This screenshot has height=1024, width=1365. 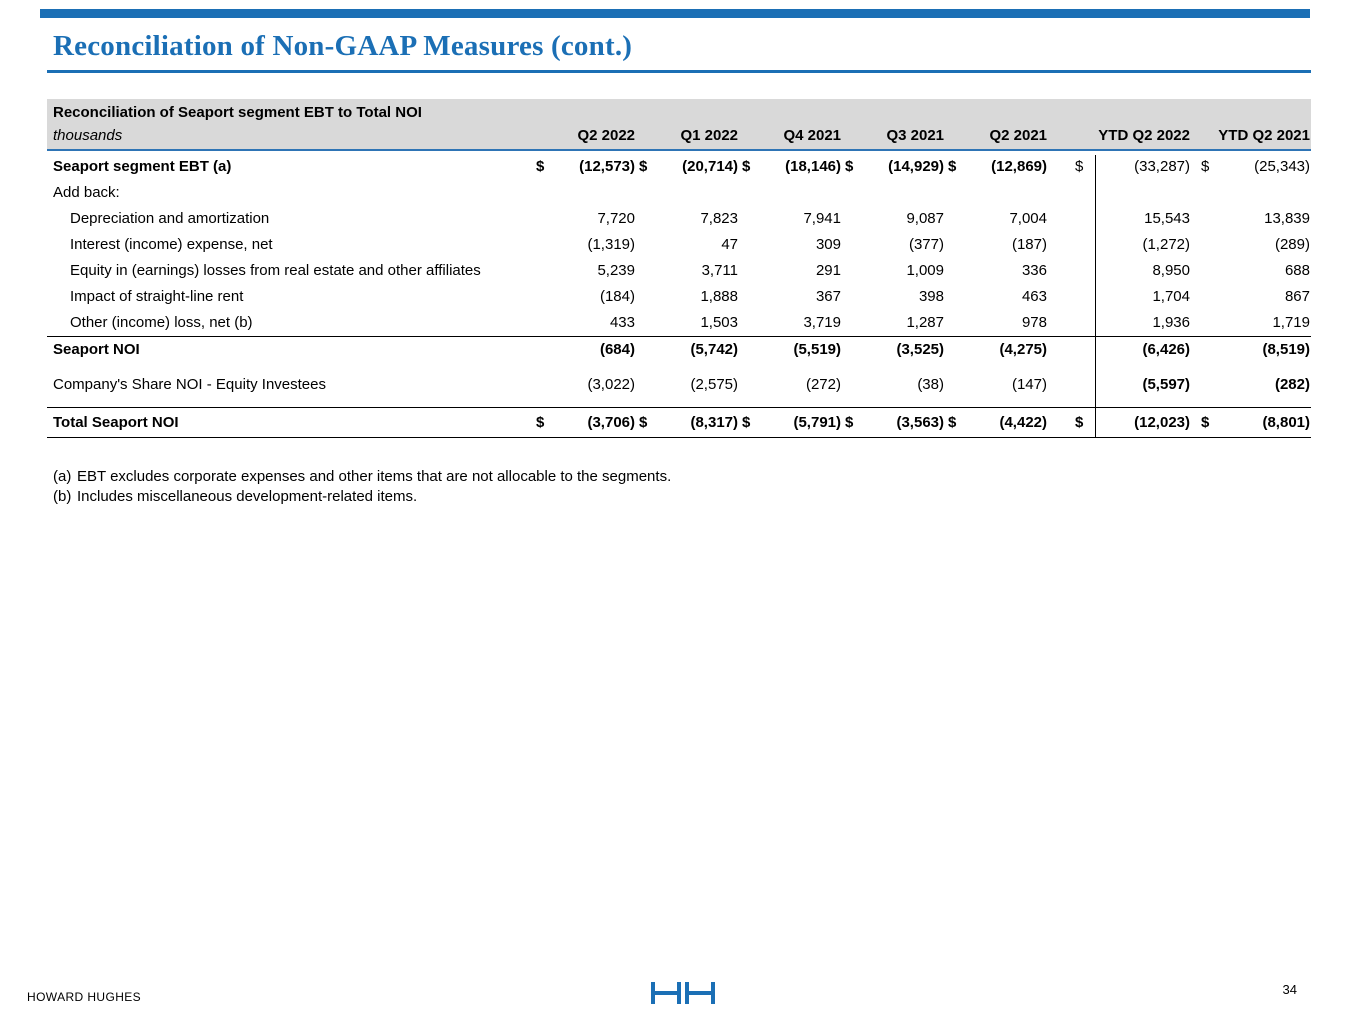 What do you see at coordinates (926, 244) in the screenshot?
I see `cell-value: (377)` at bounding box center [926, 244].